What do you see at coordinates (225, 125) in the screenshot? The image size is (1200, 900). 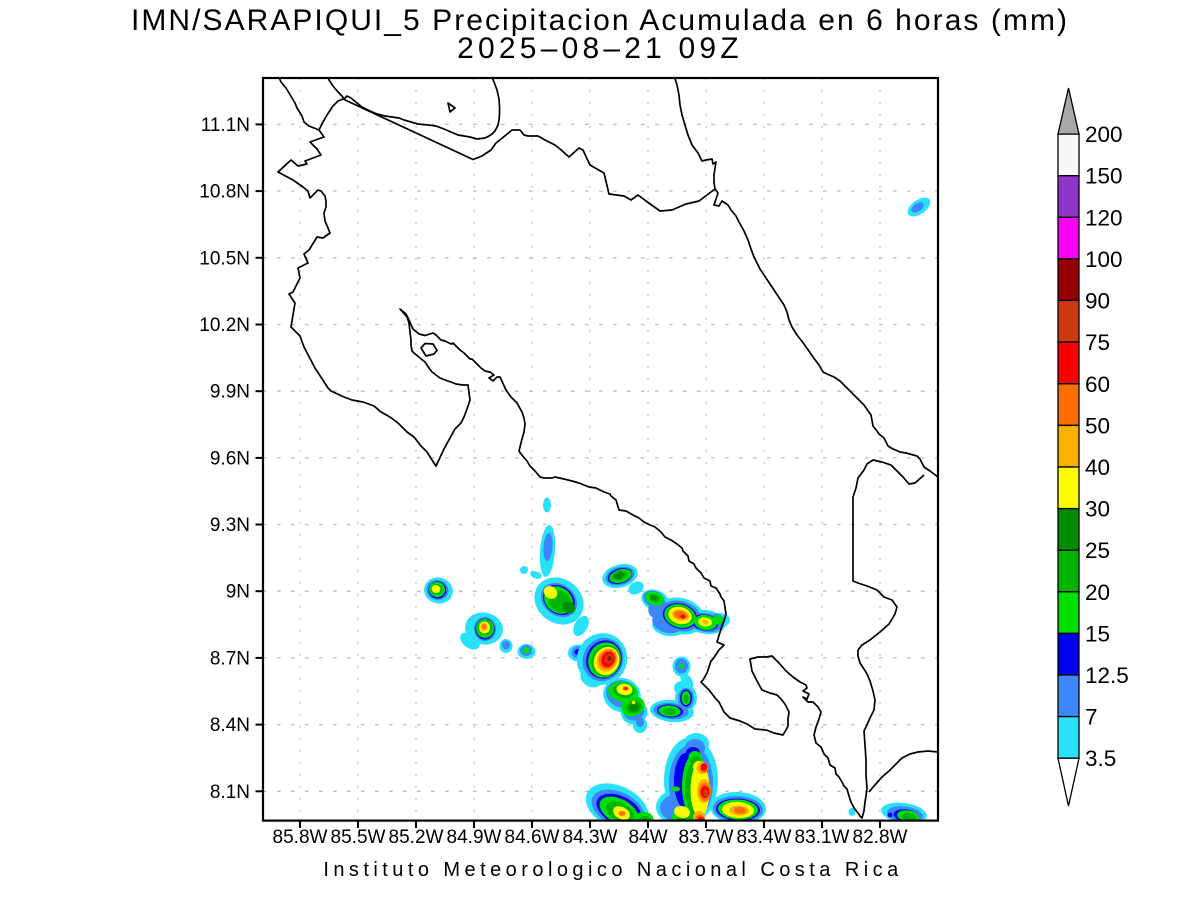 I see `svg-text: 11.1N` at bounding box center [225, 125].